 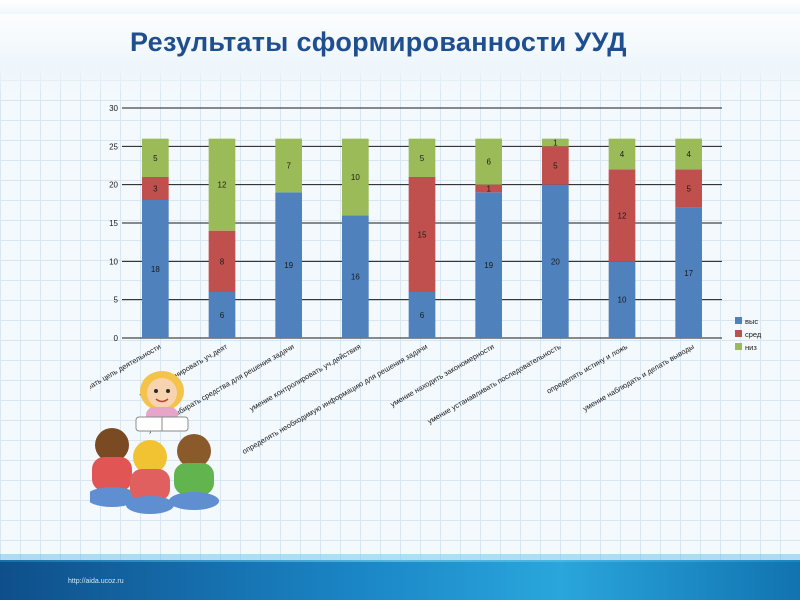 What do you see at coordinates (152, 442) in the screenshot?
I see `children-reading-illustration-icon` at bounding box center [152, 442].